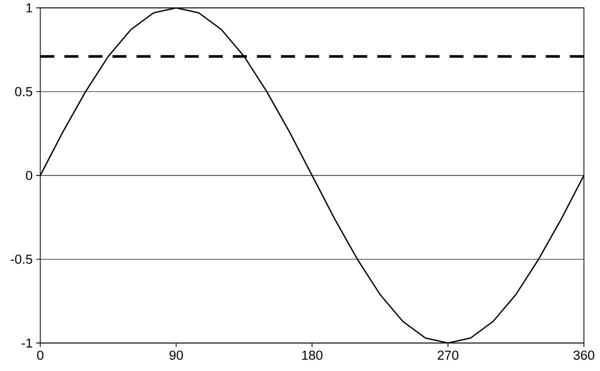  I want to click on y-tick-label: 0, so click(29, 175).